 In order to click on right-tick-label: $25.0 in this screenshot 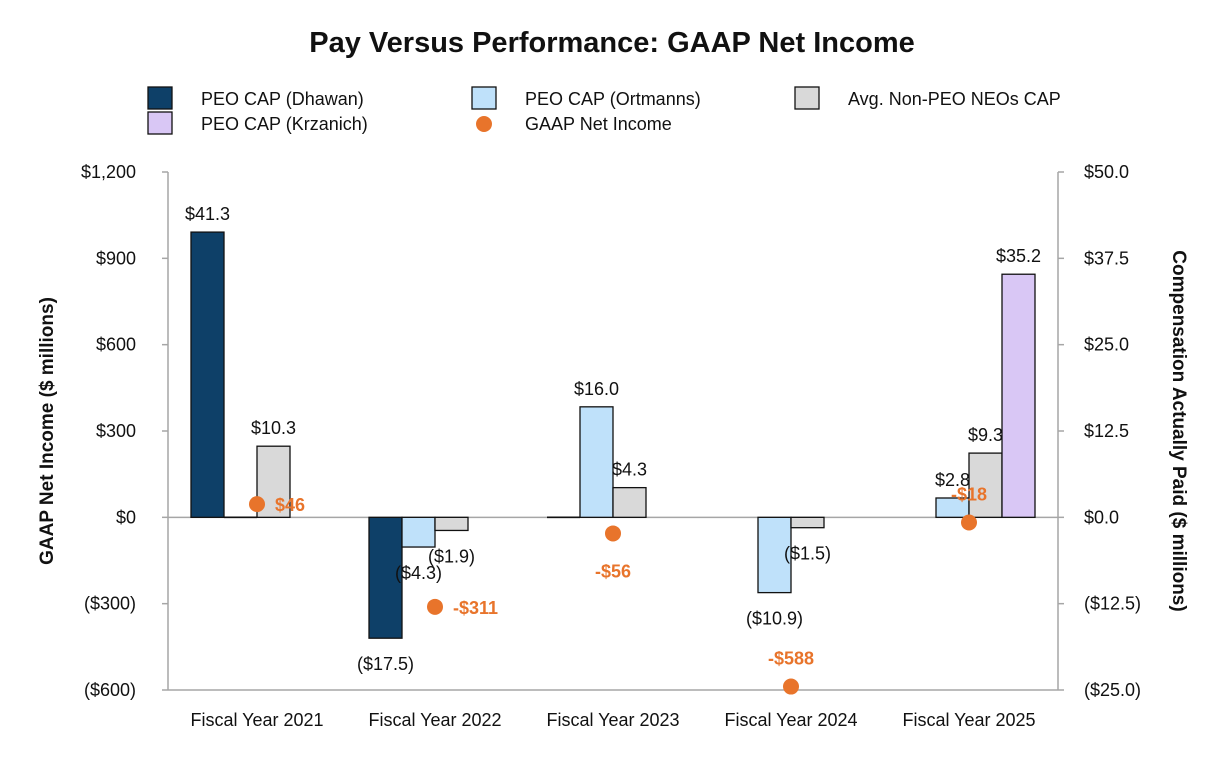, I will do `click(1106, 345)`.